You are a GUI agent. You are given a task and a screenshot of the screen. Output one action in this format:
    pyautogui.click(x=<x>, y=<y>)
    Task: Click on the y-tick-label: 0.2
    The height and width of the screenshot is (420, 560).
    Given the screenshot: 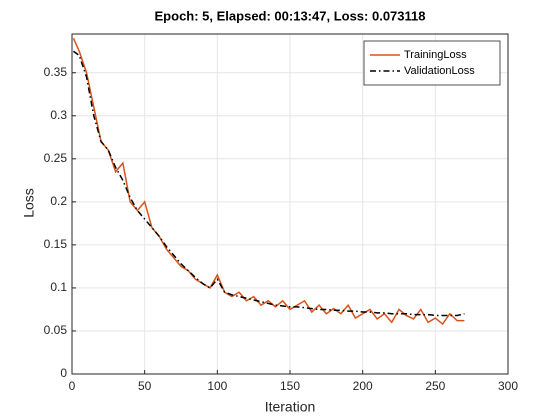 What is the action you would take?
    pyautogui.click(x=58, y=201)
    